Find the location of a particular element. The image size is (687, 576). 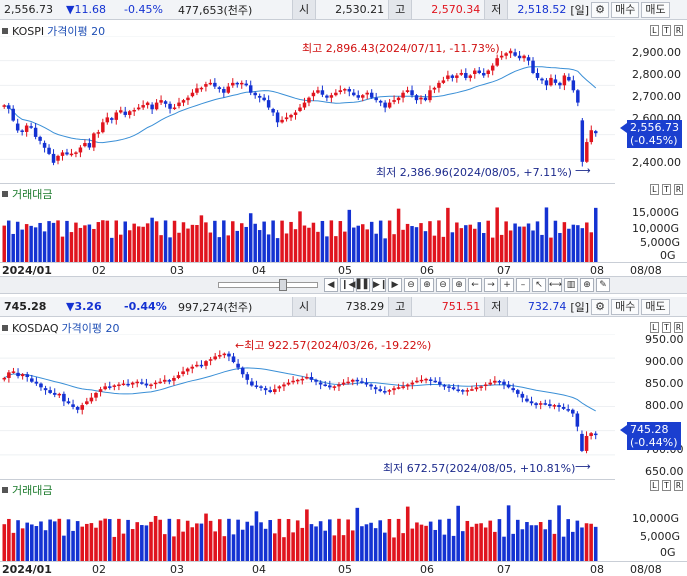

kospi-volume-chart is located at coordinates (307, 229).